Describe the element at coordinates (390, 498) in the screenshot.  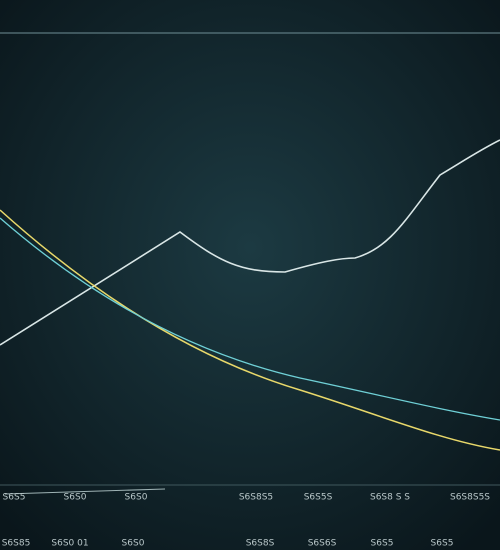
I see `axis-label: S6S8 S S` at that location.